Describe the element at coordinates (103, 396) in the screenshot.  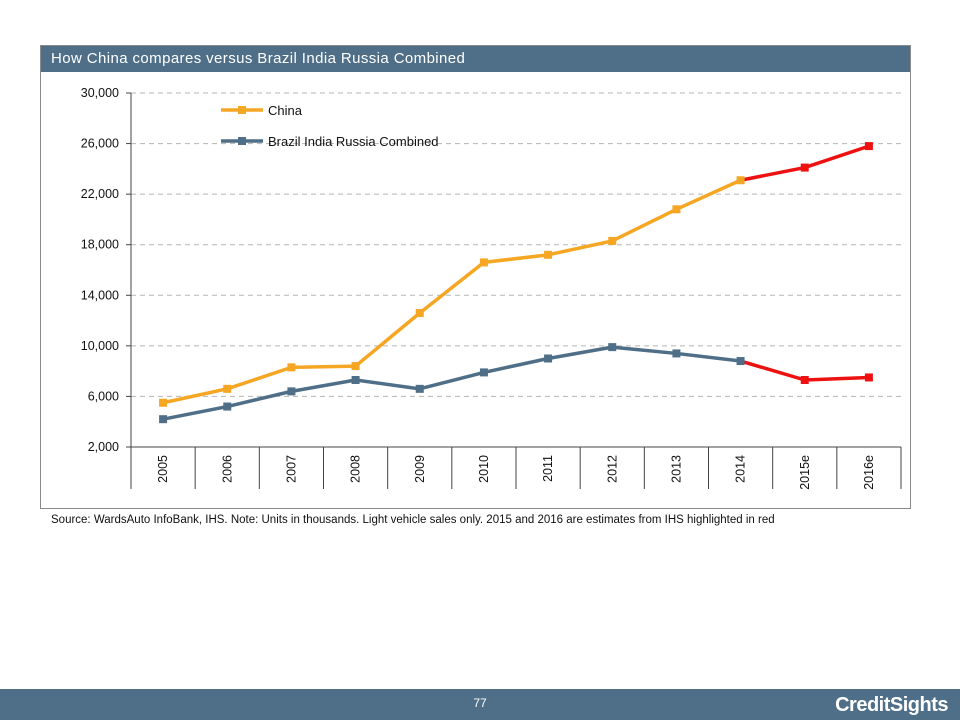
I see `y-tick-label: 6,000` at that location.